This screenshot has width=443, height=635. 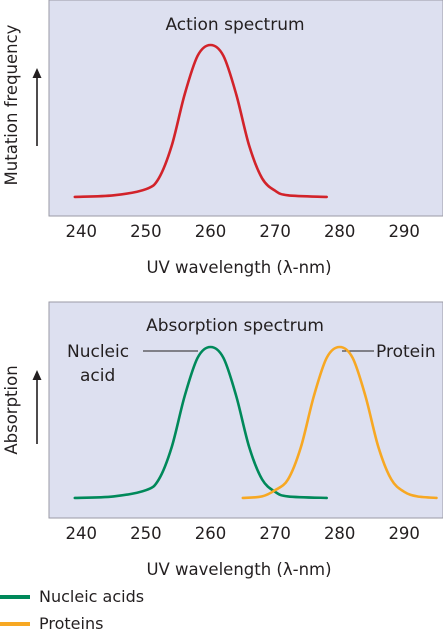 I want to click on panel-1-x-ticks: 240 250 260 270 280 290, so click(x=243, y=231).